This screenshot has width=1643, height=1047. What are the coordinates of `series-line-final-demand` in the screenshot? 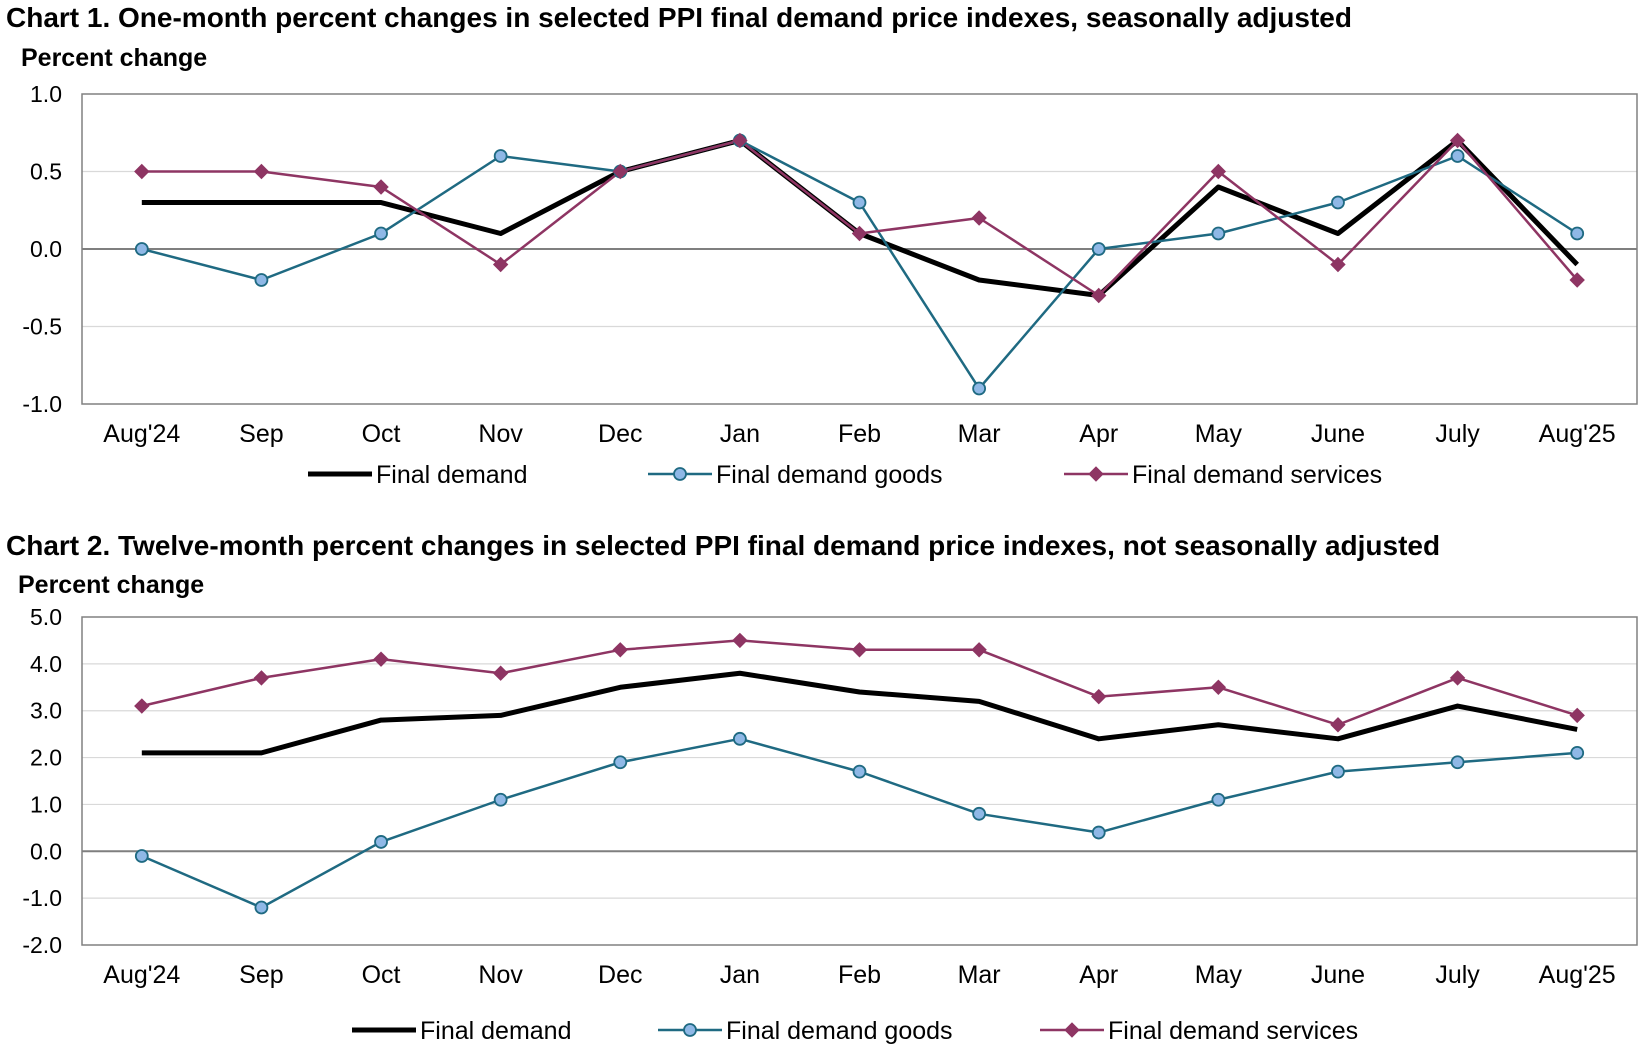 It's located at (859, 713).